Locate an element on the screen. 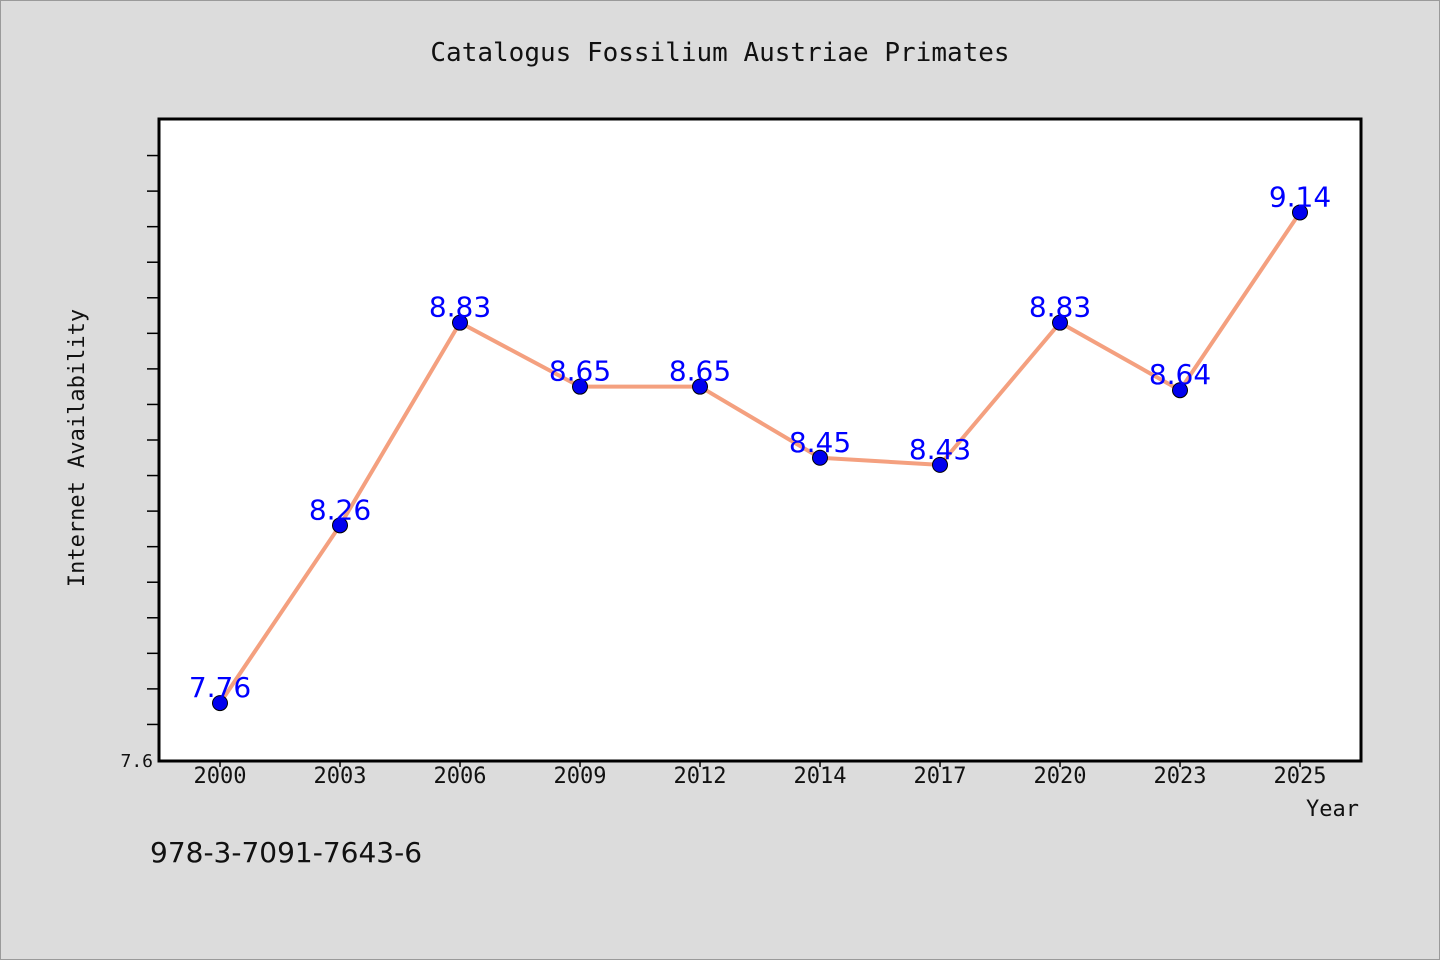 The height and width of the screenshot is (960, 1440). chart-title: Catalogus Fossilium Austriae Primates is located at coordinates (719, 53).